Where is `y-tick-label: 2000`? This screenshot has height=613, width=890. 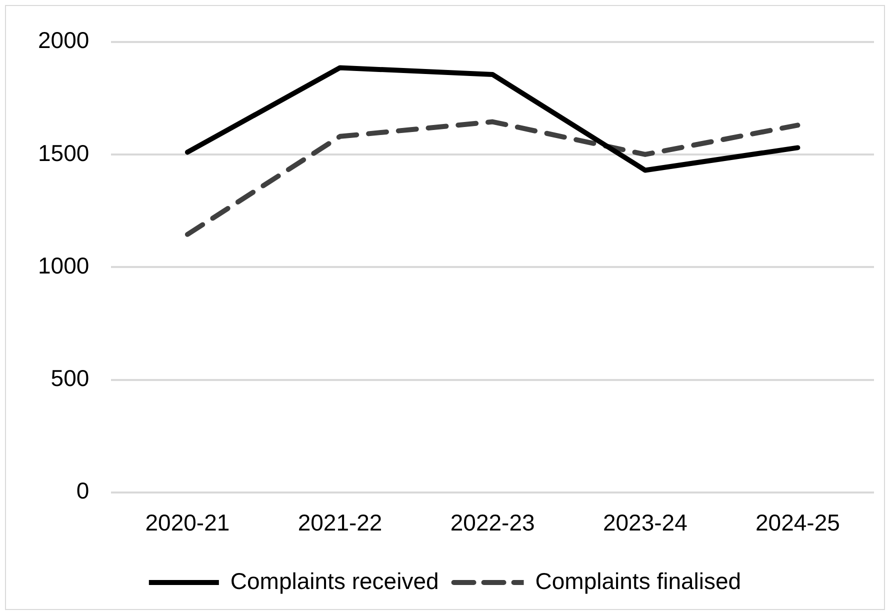 y-tick-label: 2000 is located at coordinates (64, 40).